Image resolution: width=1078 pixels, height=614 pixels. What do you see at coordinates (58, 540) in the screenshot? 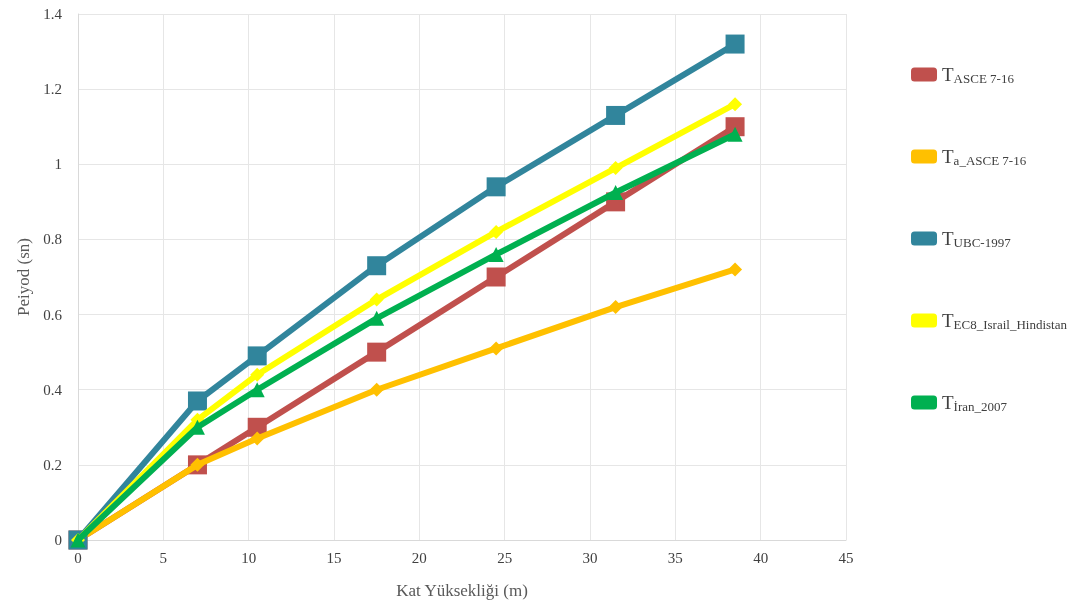
I see `y-tick-label: 0` at bounding box center [58, 540].